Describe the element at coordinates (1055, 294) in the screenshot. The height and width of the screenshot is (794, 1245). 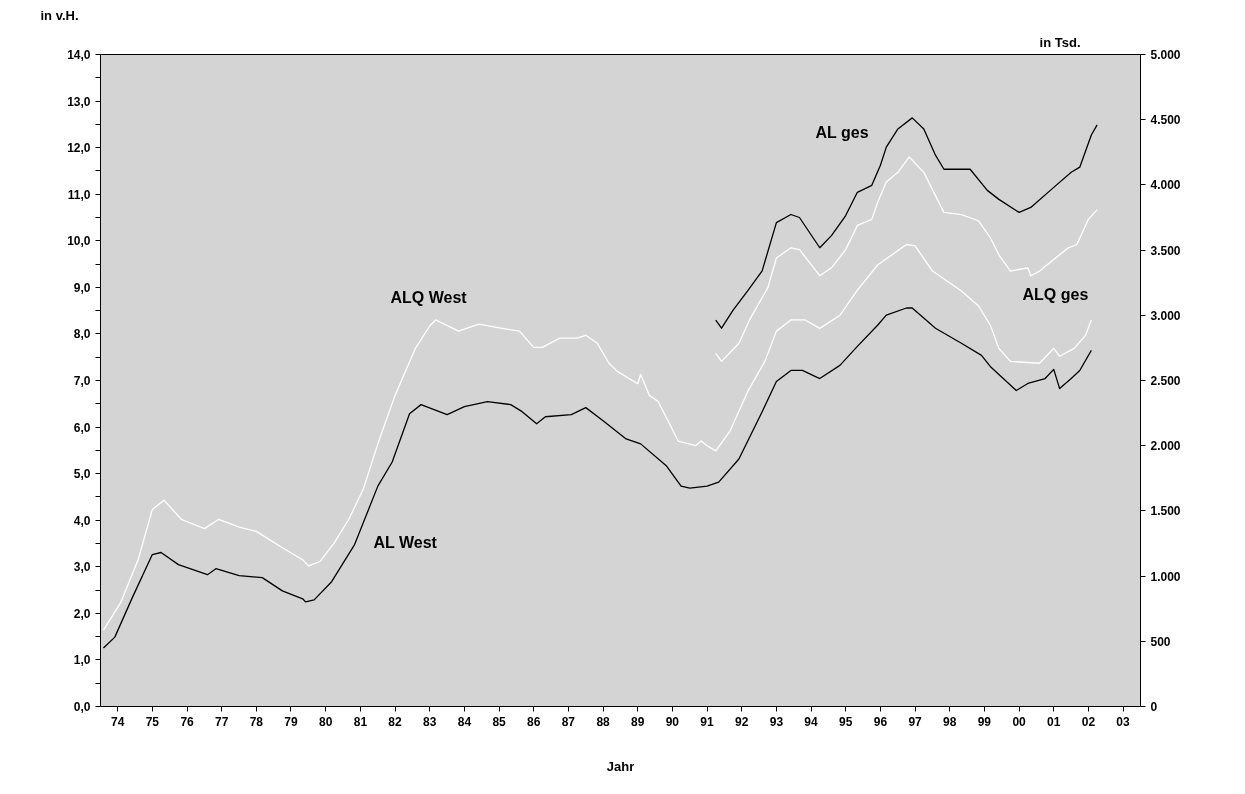
I see `annotation: ALQ ges` at that location.